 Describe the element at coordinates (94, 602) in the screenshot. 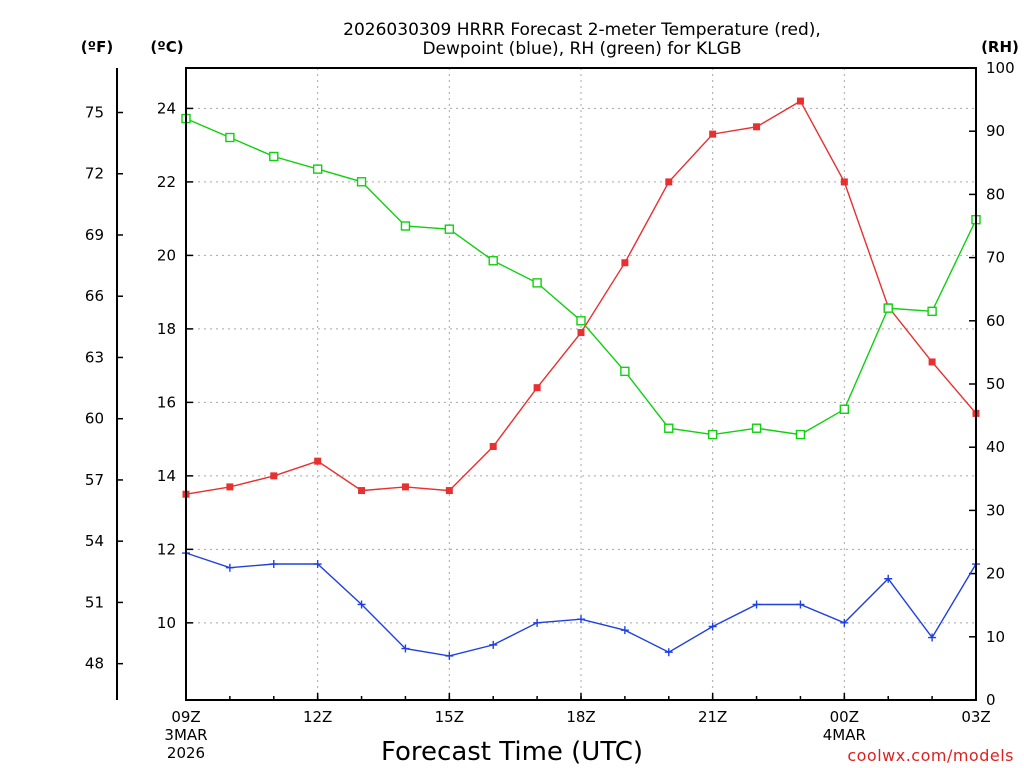

I see `fahrenheit-tick-label: 51` at that location.